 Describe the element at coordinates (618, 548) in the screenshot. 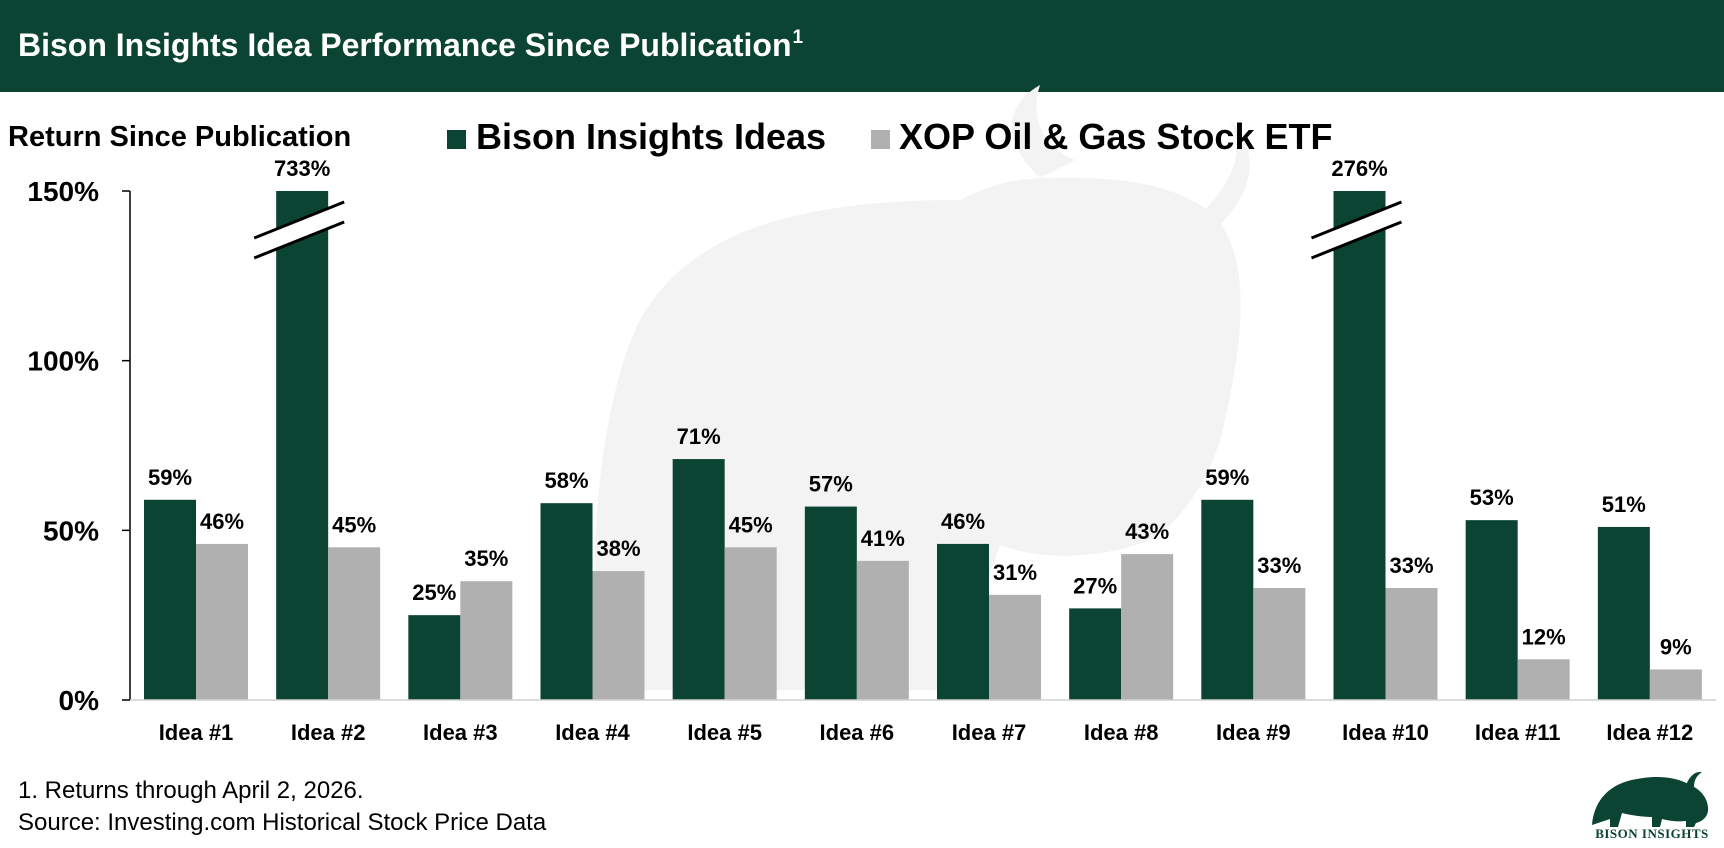

I see `xop-data-label: 38%` at that location.